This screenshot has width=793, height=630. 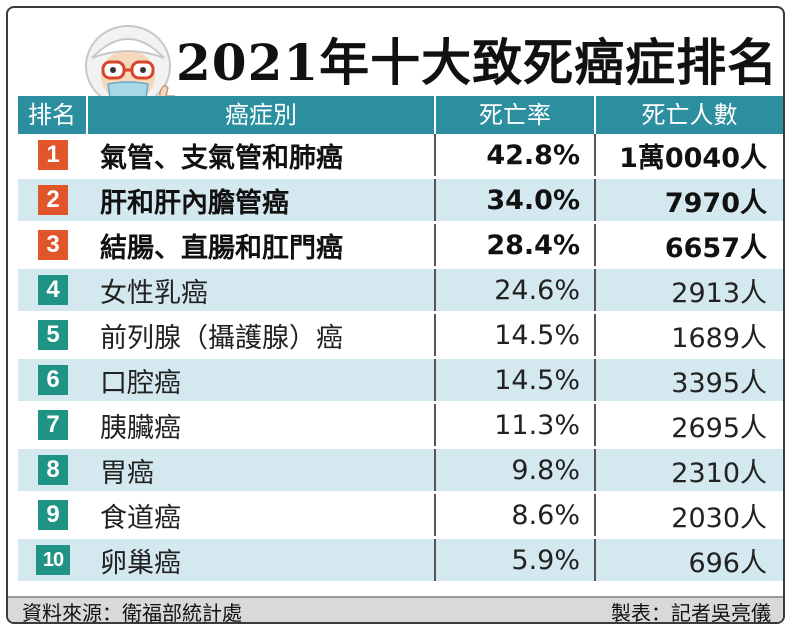 What do you see at coordinates (516, 245) in the screenshot?
I see `death-rate: 28.4%` at bounding box center [516, 245].